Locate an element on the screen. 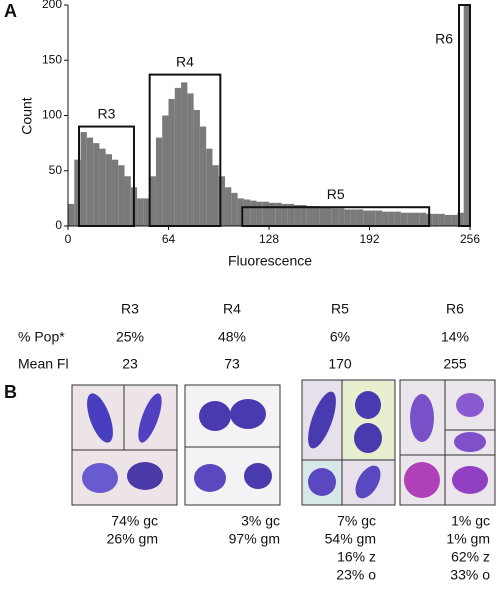 Image resolution: width=500 pixels, height=589 pixels. y-axis-label: Count is located at coordinates (27, 115).